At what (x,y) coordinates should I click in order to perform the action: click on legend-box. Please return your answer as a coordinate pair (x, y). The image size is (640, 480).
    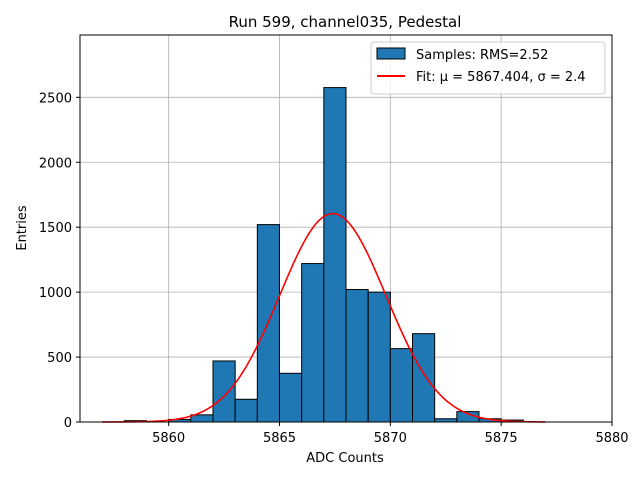
    Looking at the image, I should click on (488, 68).